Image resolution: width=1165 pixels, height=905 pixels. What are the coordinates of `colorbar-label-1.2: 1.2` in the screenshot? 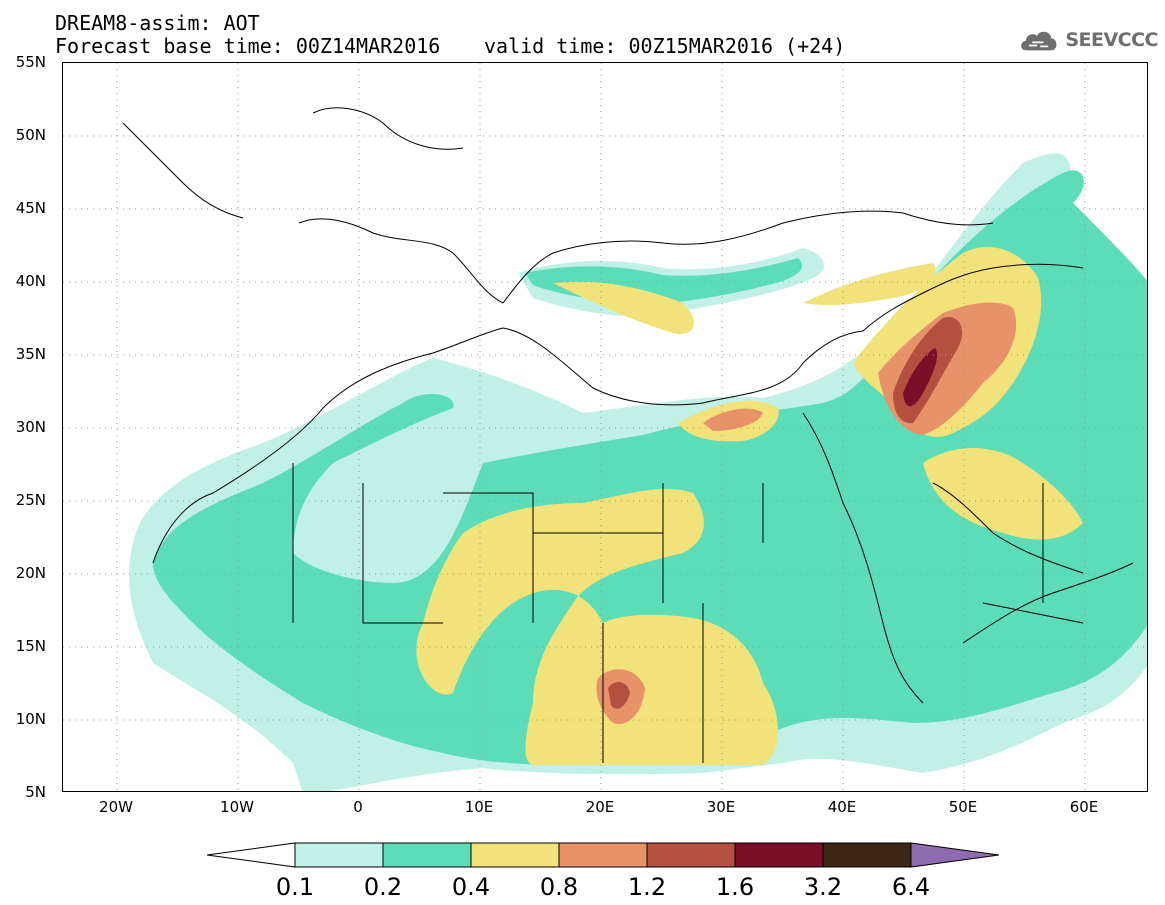 It's located at (647, 887).